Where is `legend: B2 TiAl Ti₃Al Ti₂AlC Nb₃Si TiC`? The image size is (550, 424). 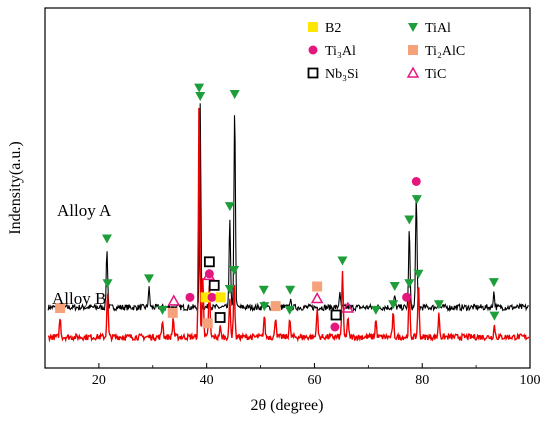
legend: B2 TiAl Ti₃Al Ti₂AlC Nb₃Si TiC is located at coordinates (386, 51).